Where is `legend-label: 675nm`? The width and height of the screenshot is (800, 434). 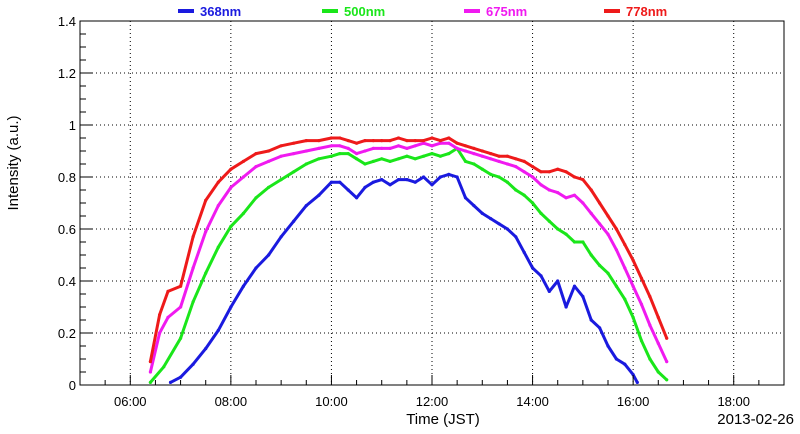 legend-label: 675nm is located at coordinates (506, 11).